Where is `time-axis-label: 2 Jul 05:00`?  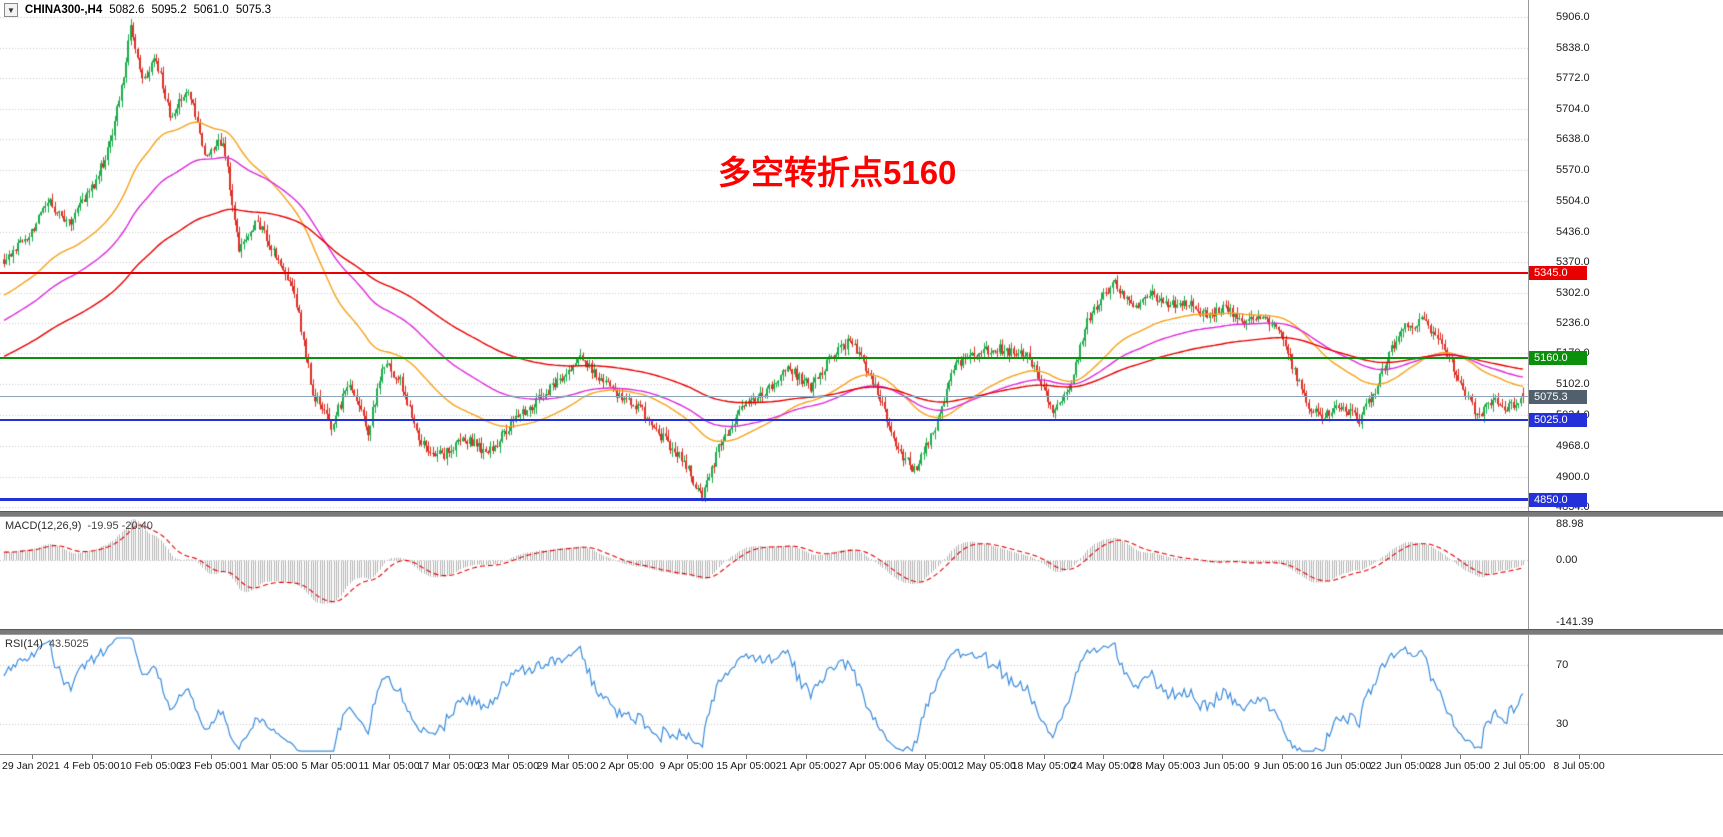
time-axis-label: 2 Jul 05:00 is located at coordinates (1519, 766).